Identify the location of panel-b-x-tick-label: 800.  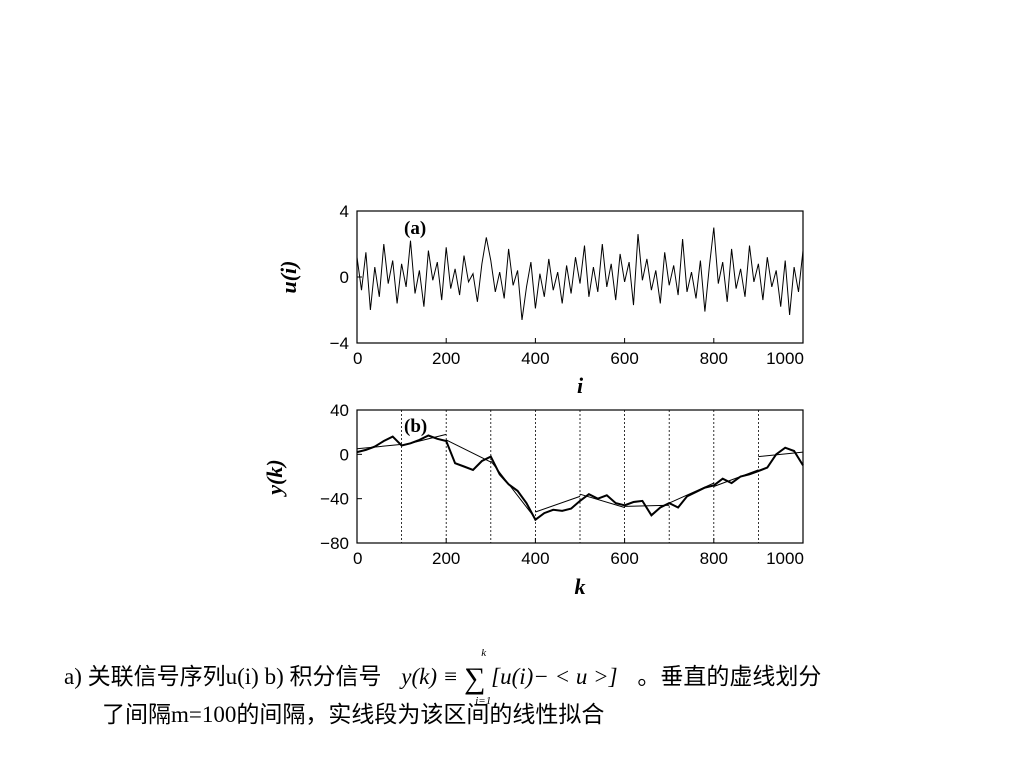
(714, 558).